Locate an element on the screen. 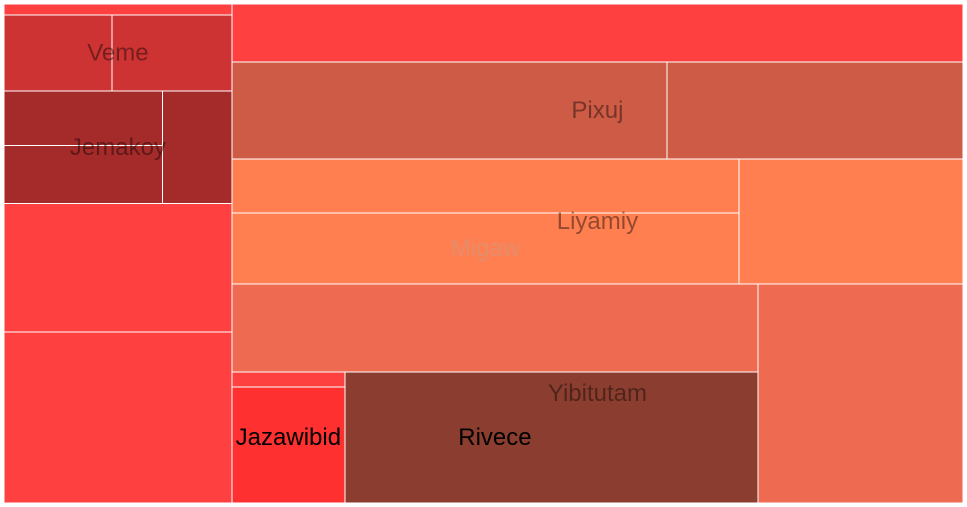 The width and height of the screenshot is (967, 507). treemap-label-migaw: Migaw is located at coordinates (486, 248).